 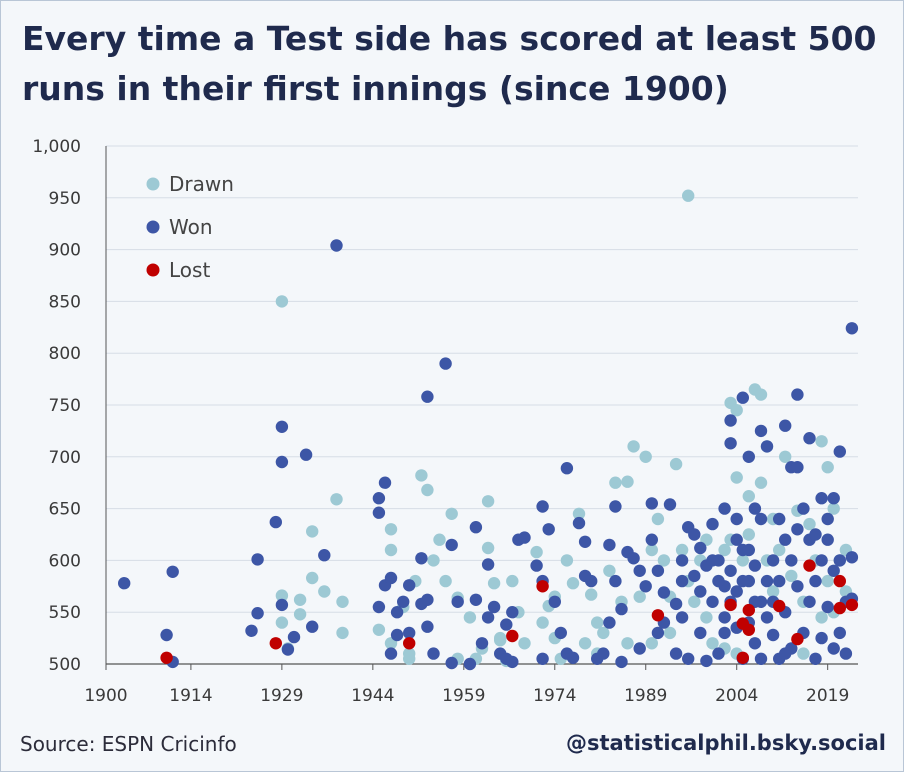 What do you see at coordinates (56, 147) in the screenshot?
I see `y-tick-label: 1,000` at bounding box center [56, 147].